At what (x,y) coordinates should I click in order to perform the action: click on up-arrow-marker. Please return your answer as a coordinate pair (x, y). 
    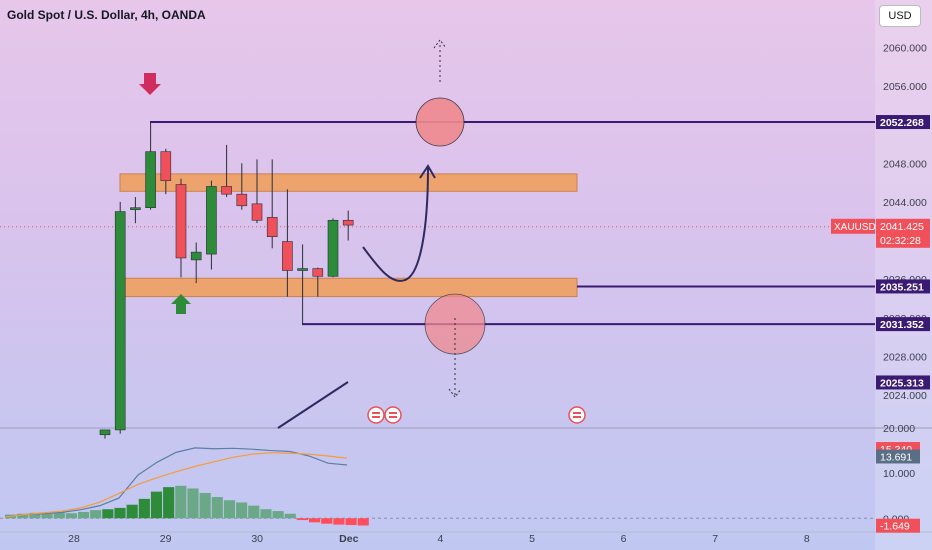
    Looking at the image, I should click on (181, 304).